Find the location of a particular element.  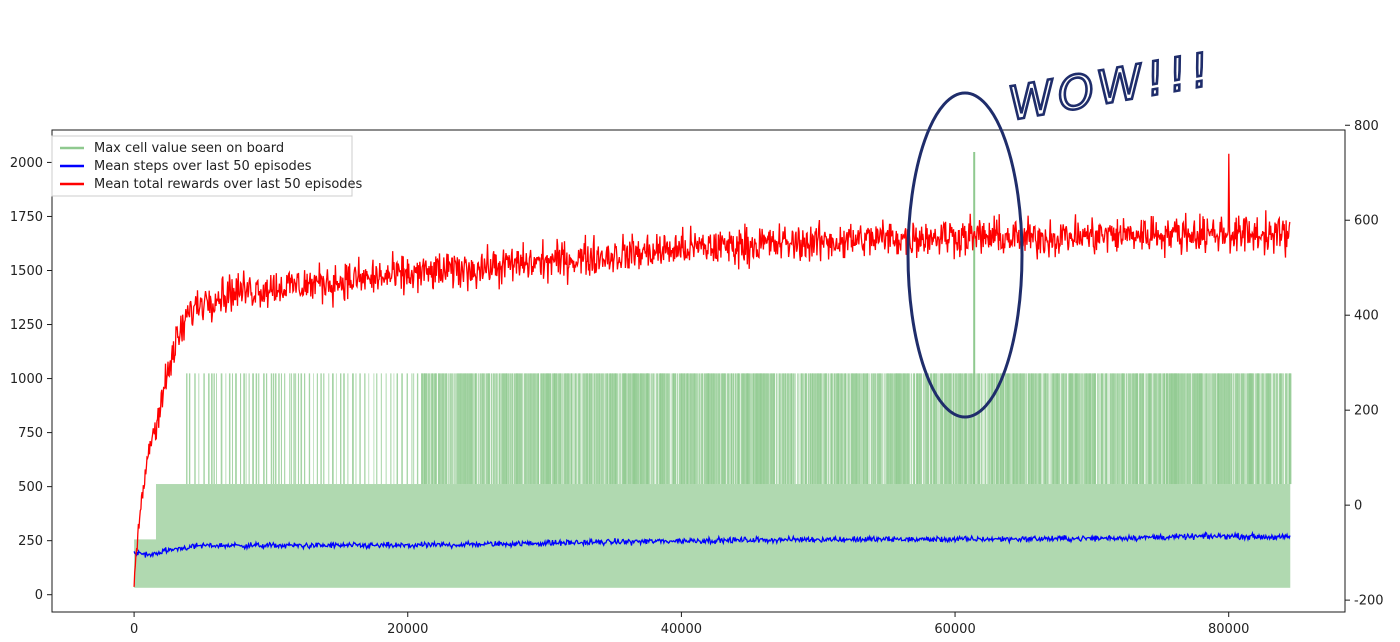

x-tick-label: 0 is located at coordinates (134, 629).